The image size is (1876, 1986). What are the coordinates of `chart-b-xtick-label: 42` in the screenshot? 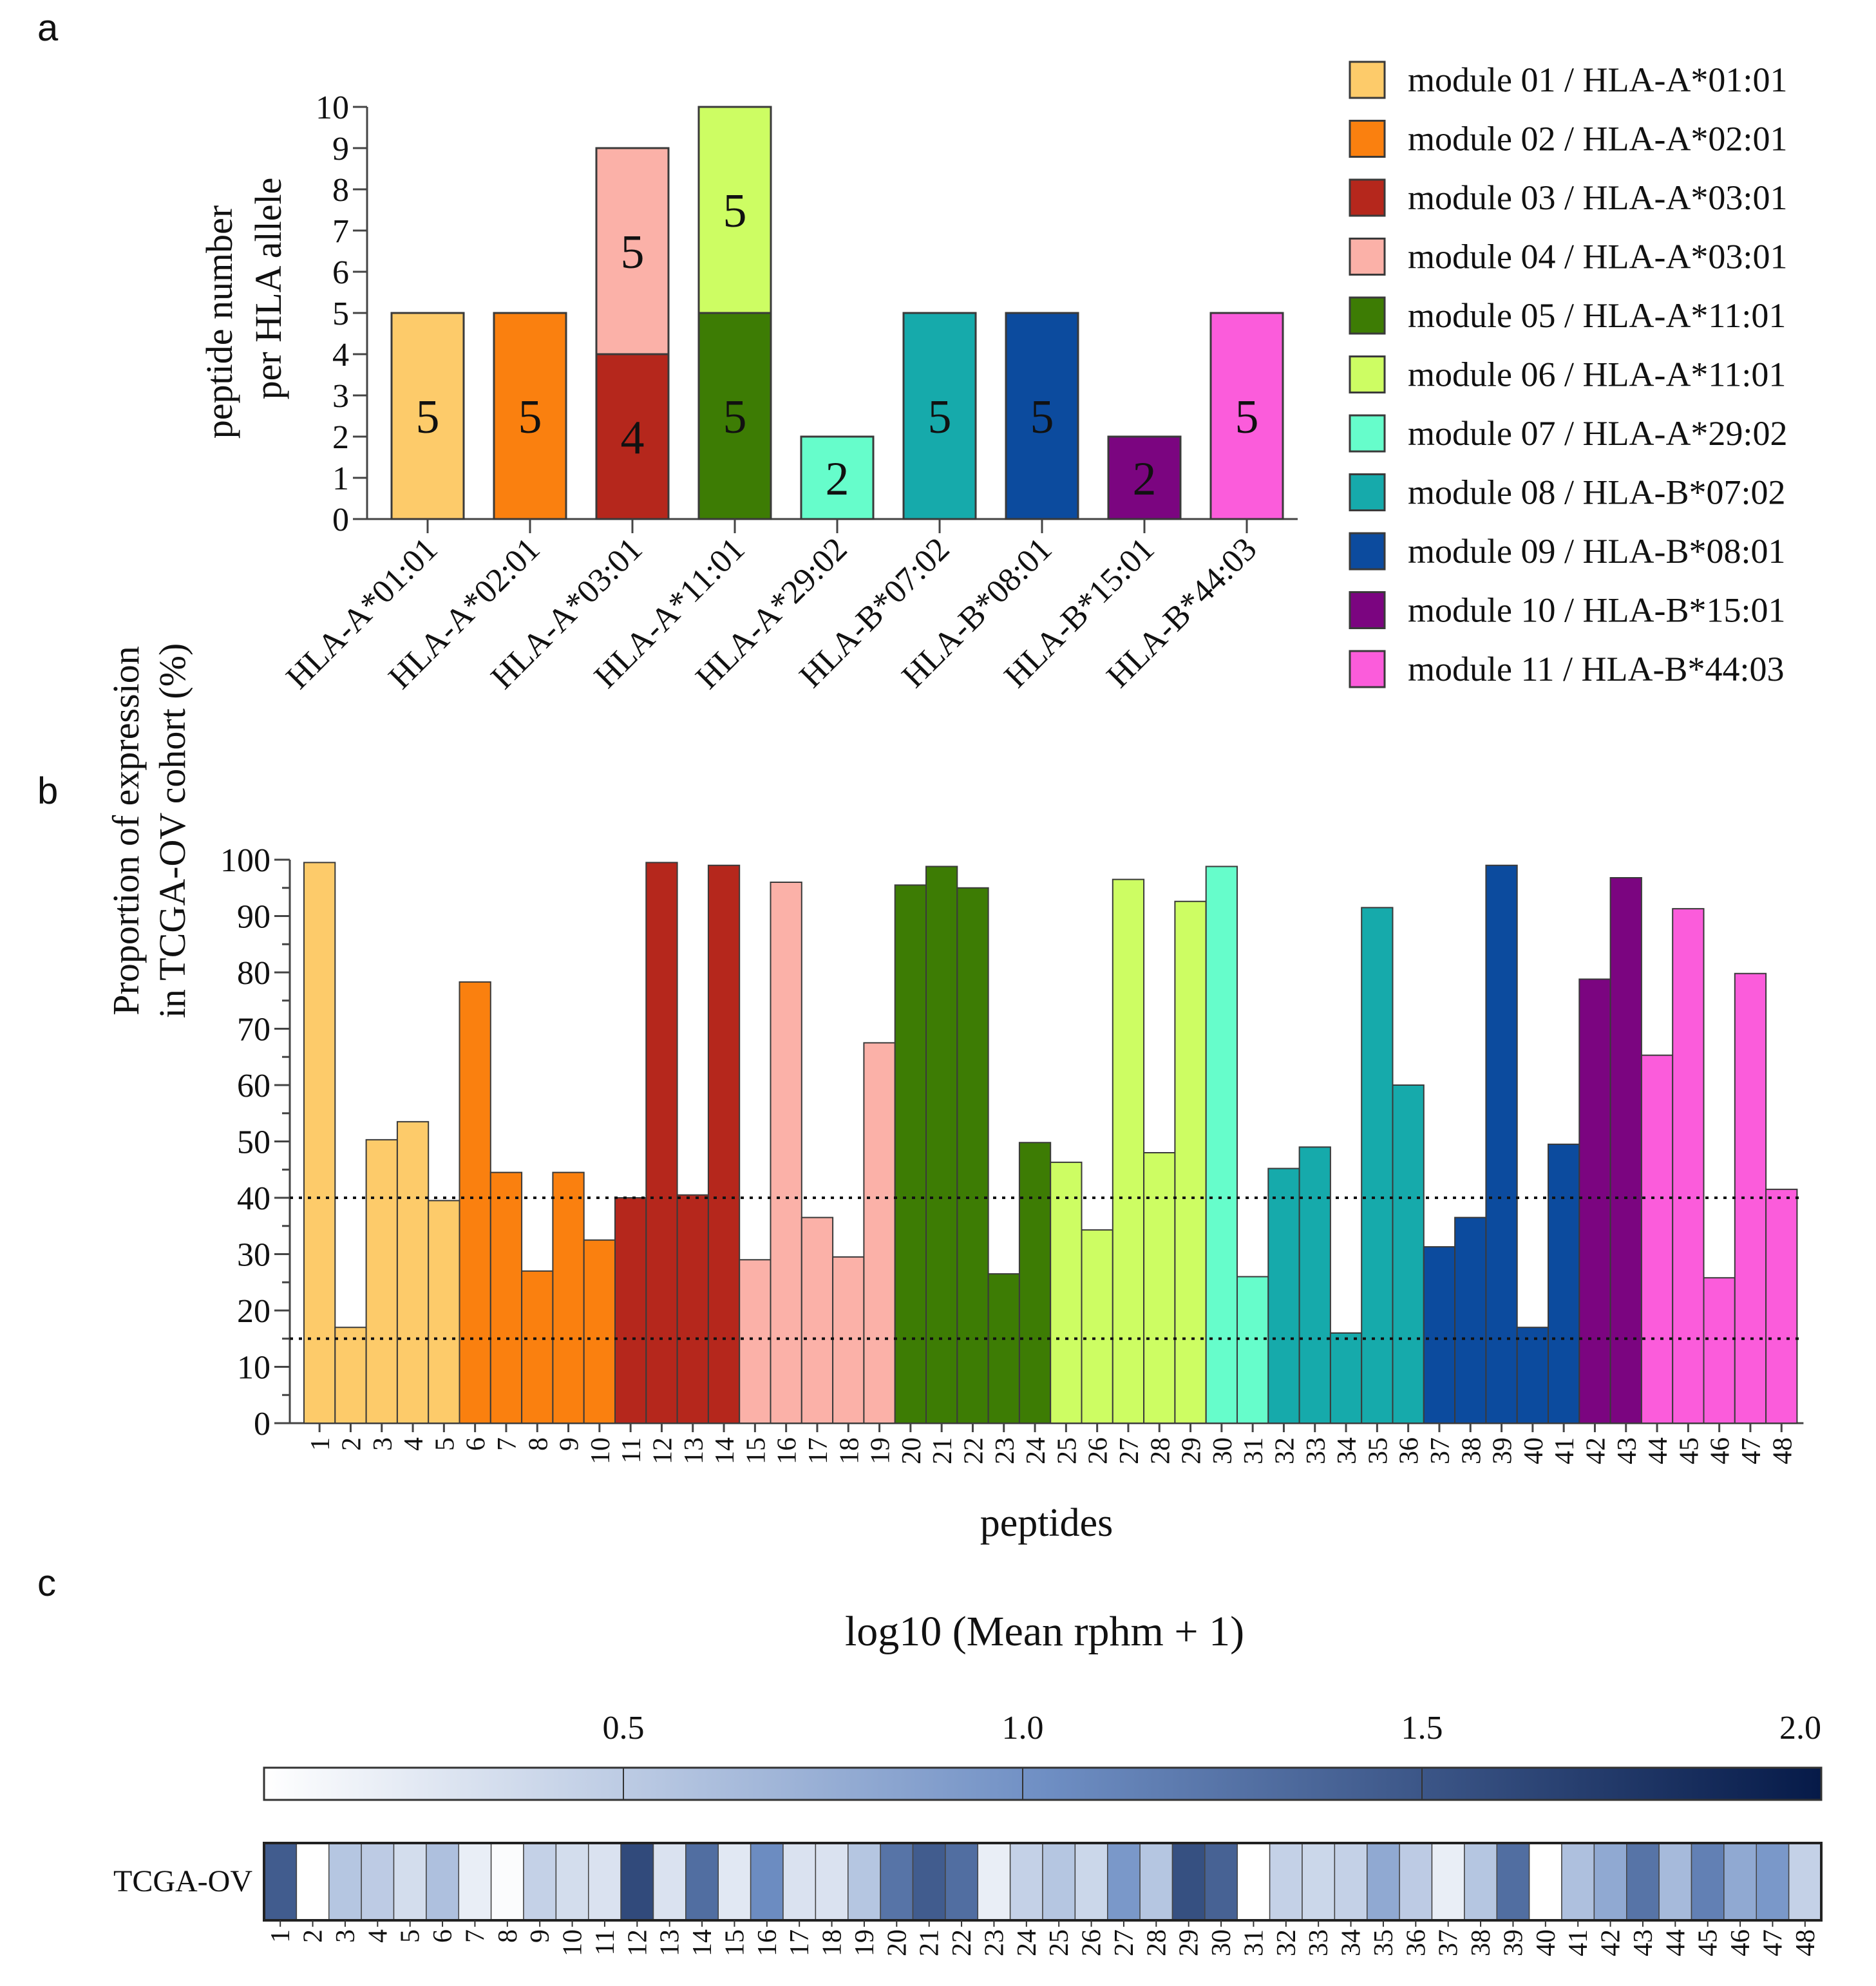 It's located at (1596, 1450).